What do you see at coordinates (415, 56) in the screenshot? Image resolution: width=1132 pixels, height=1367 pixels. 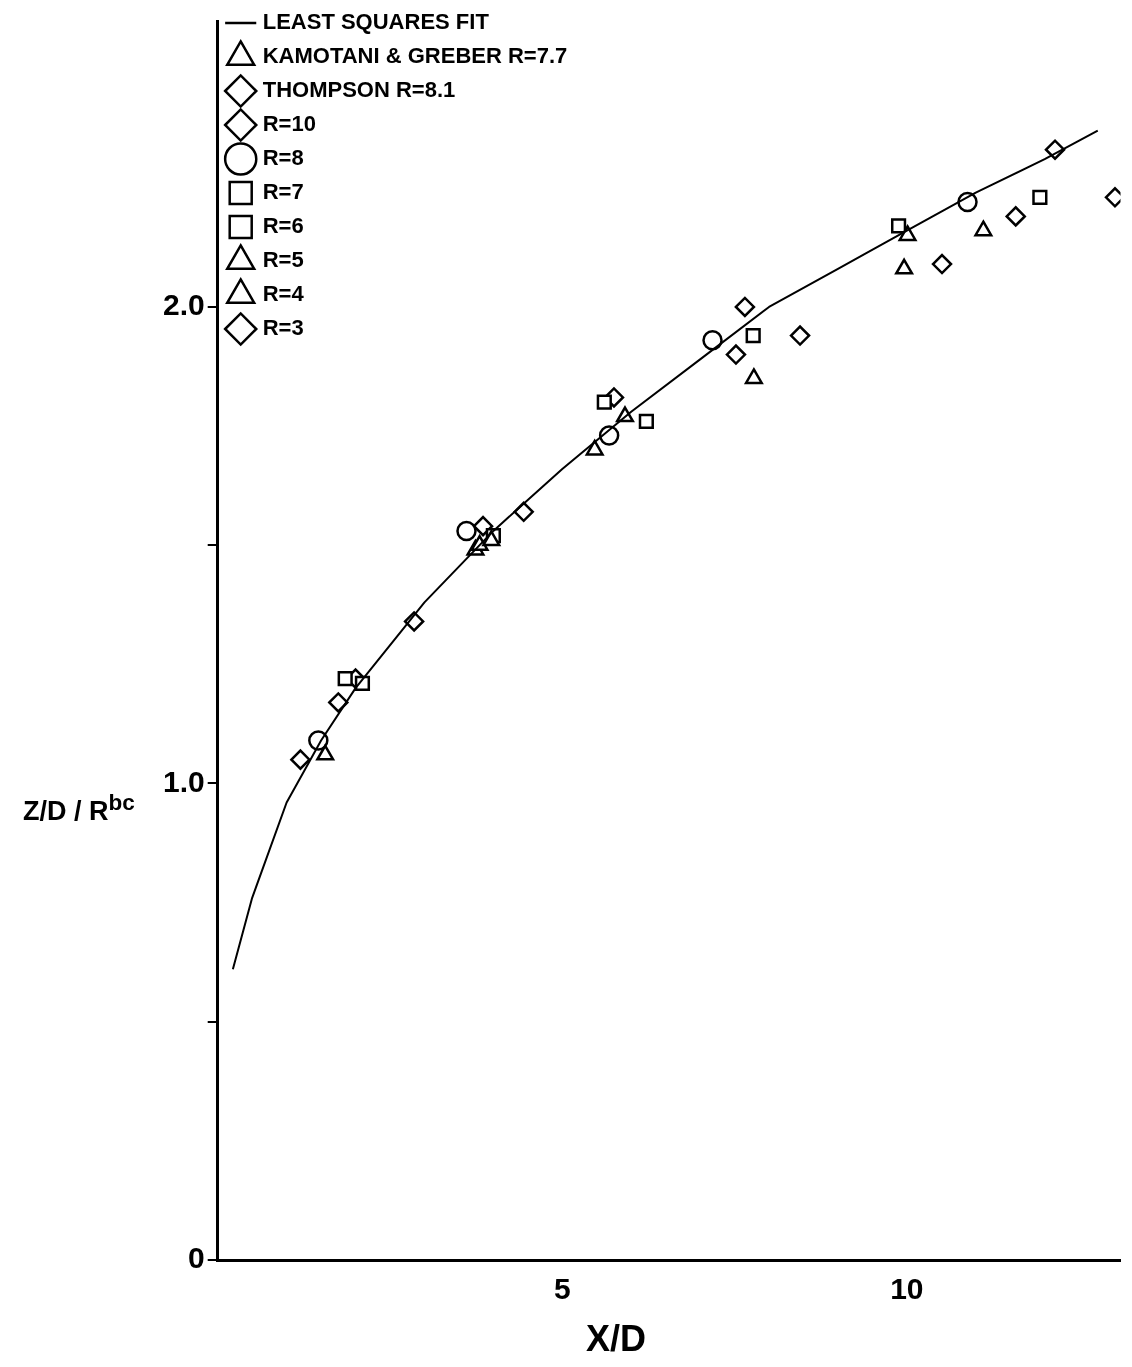 I see `legend-label: KAMOTANI & GREBER R=7.7` at bounding box center [415, 56].